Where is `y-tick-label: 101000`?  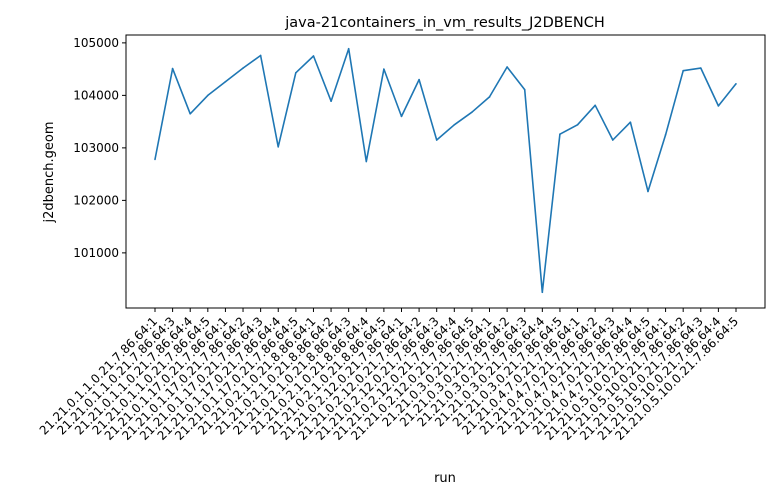 y-tick-label: 101000 is located at coordinates (96, 253).